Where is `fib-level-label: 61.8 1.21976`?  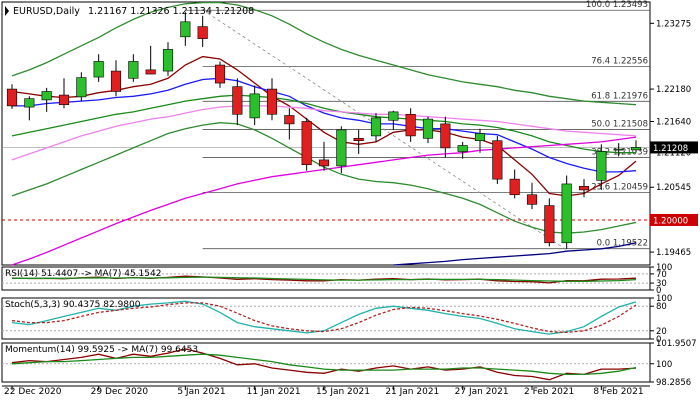
fib-level-label: 61.8 1.21976 is located at coordinates (619, 96).